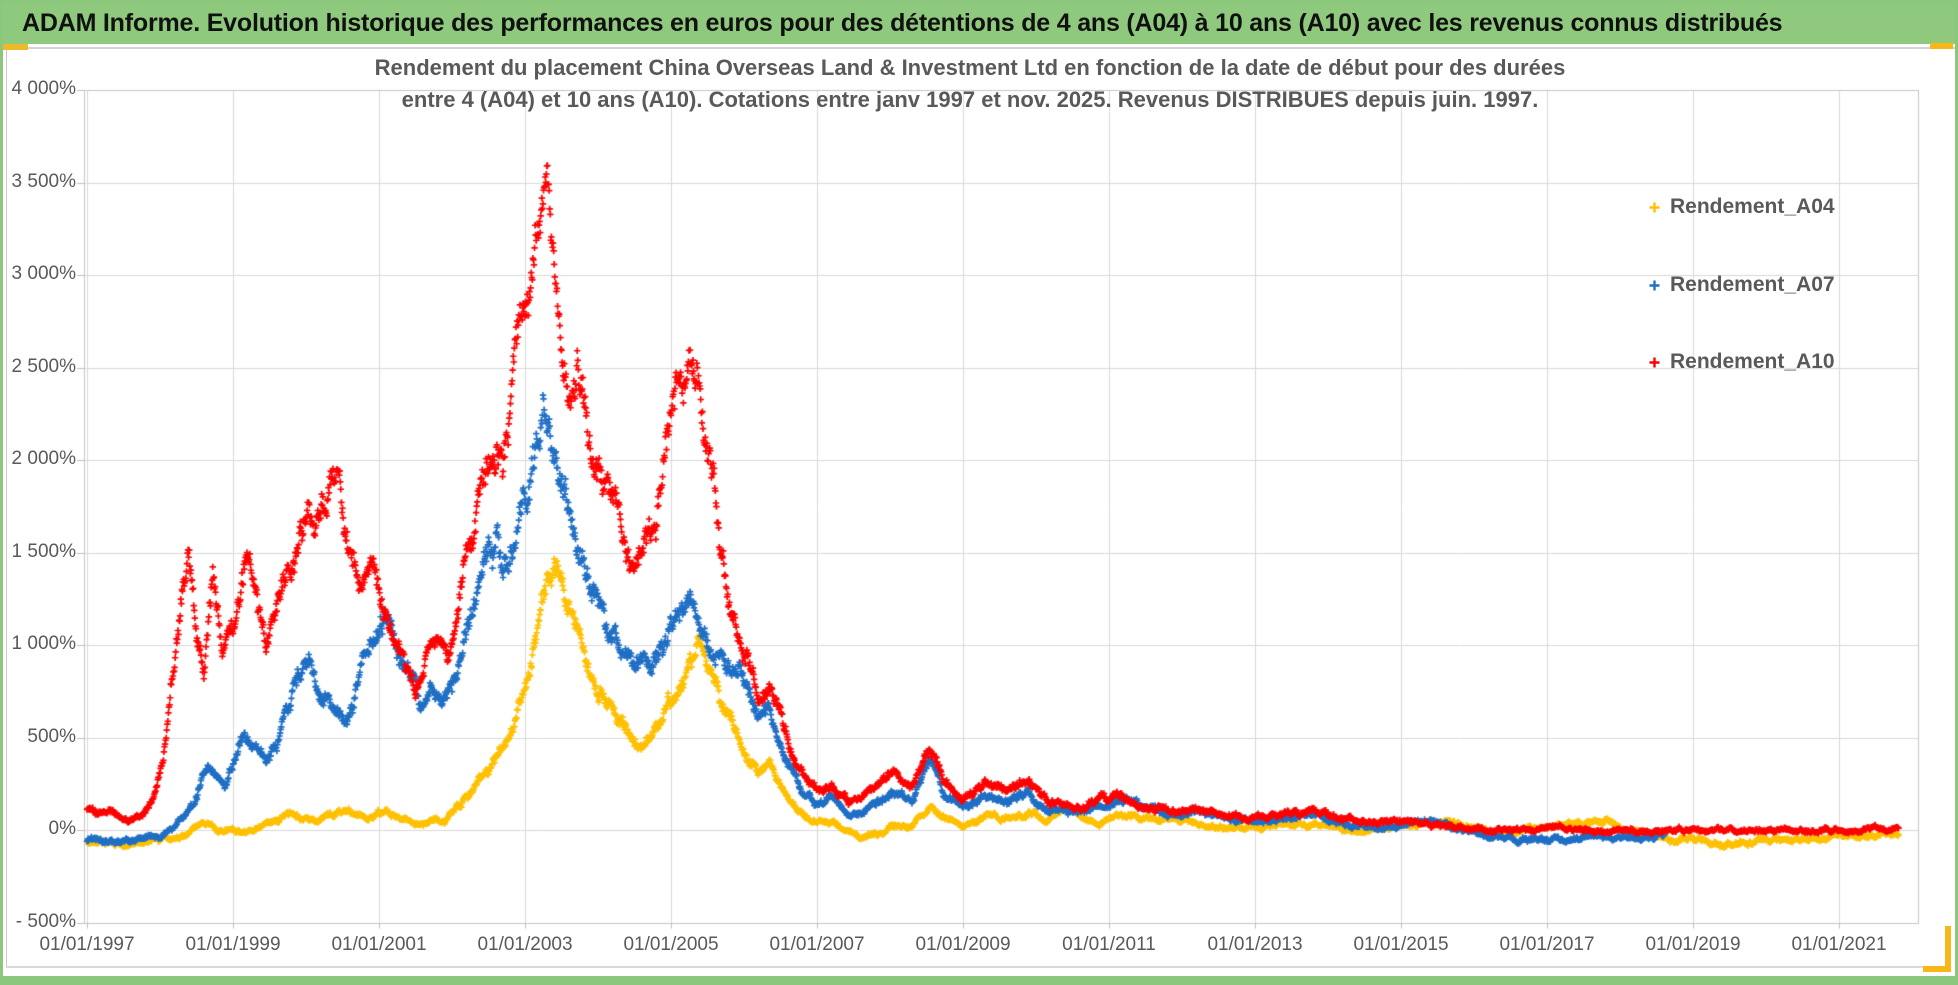  What do you see at coordinates (963, 944) in the screenshot?
I see `x-axis-tick: 01/01/2009` at bounding box center [963, 944].